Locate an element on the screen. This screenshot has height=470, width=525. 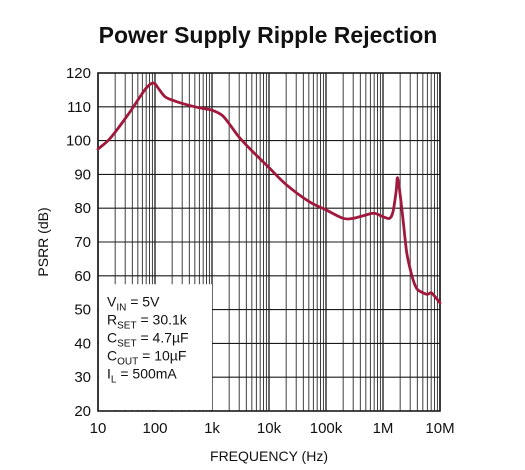
y-tick-labels: 20 30 40 50 60 70 80 90 100 110 120 is located at coordinates (78, 242).